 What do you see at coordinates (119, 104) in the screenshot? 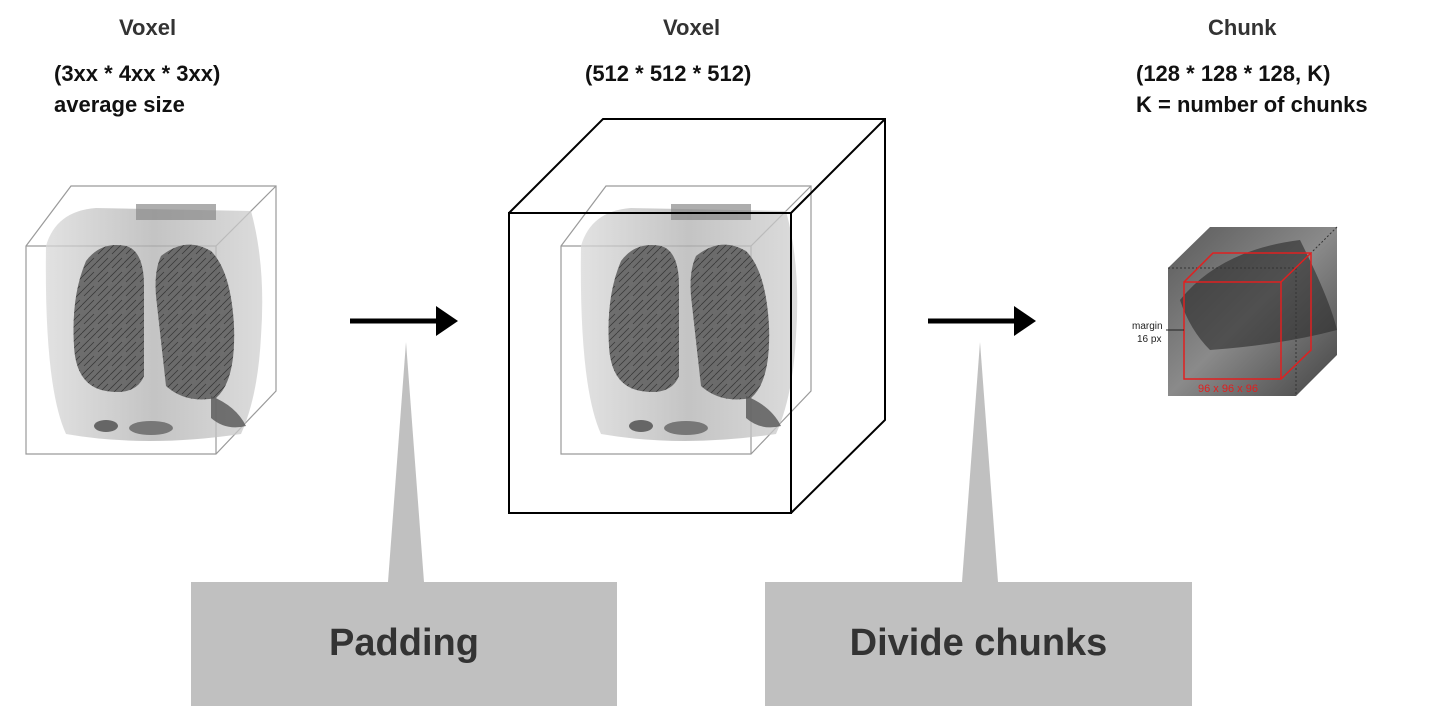
I see `stage1-subtitle: average size` at bounding box center [119, 104].